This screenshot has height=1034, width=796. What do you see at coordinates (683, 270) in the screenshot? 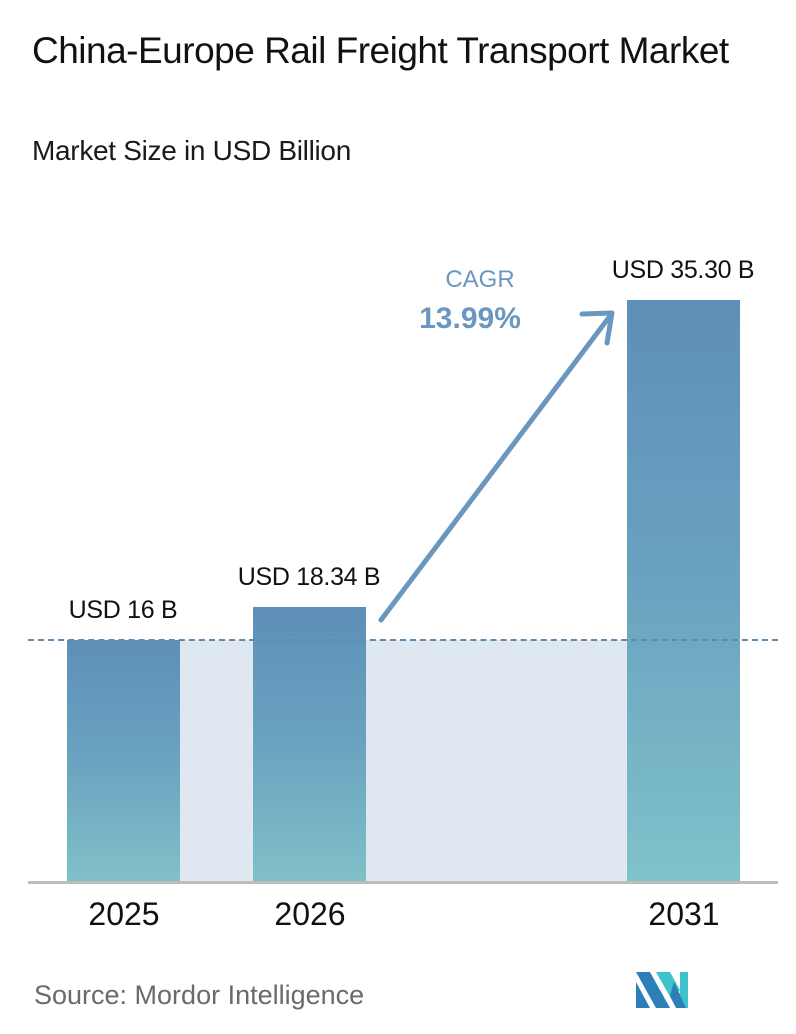
I see `value-label-2031: USD 35.30 B` at bounding box center [683, 270].